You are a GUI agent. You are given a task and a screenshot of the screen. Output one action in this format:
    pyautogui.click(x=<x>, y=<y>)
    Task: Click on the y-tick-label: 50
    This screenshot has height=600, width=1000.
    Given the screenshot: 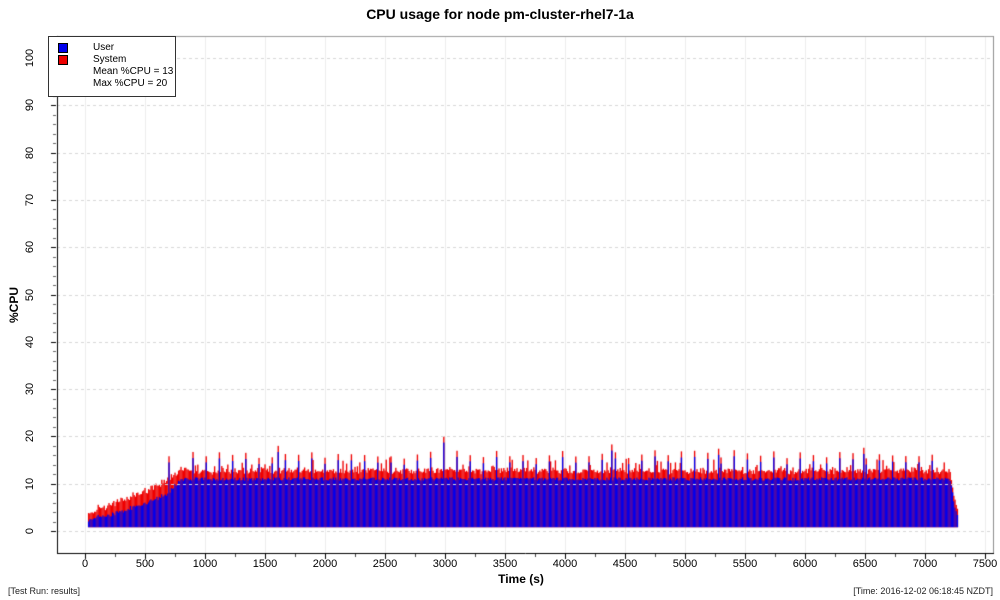 What is the action you would take?
    pyautogui.click(x=30, y=294)
    